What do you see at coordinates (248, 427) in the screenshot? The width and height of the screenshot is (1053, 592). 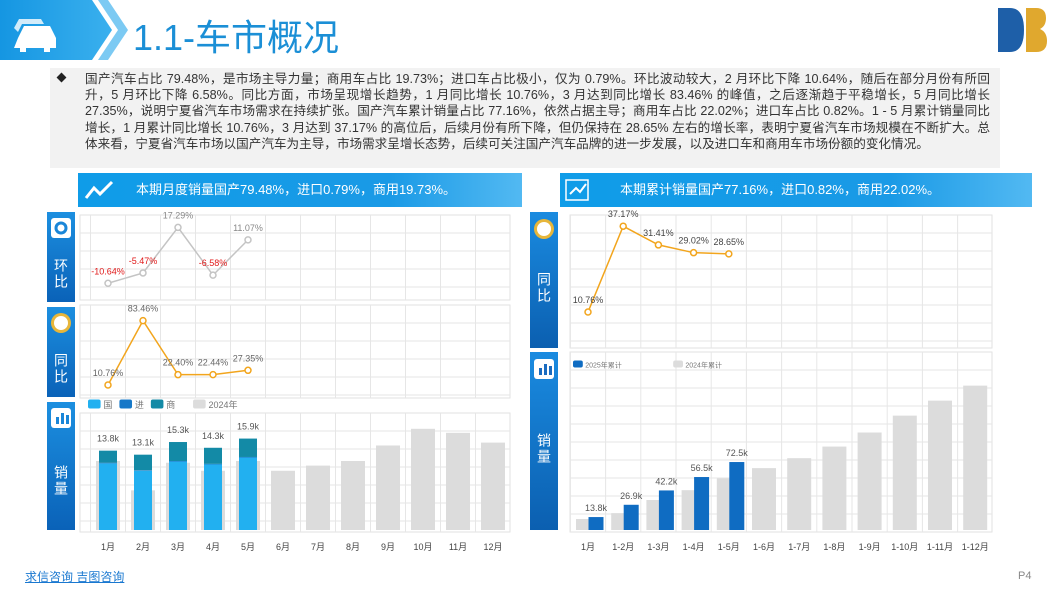 I see `total-label: 15.9k` at bounding box center [248, 427].